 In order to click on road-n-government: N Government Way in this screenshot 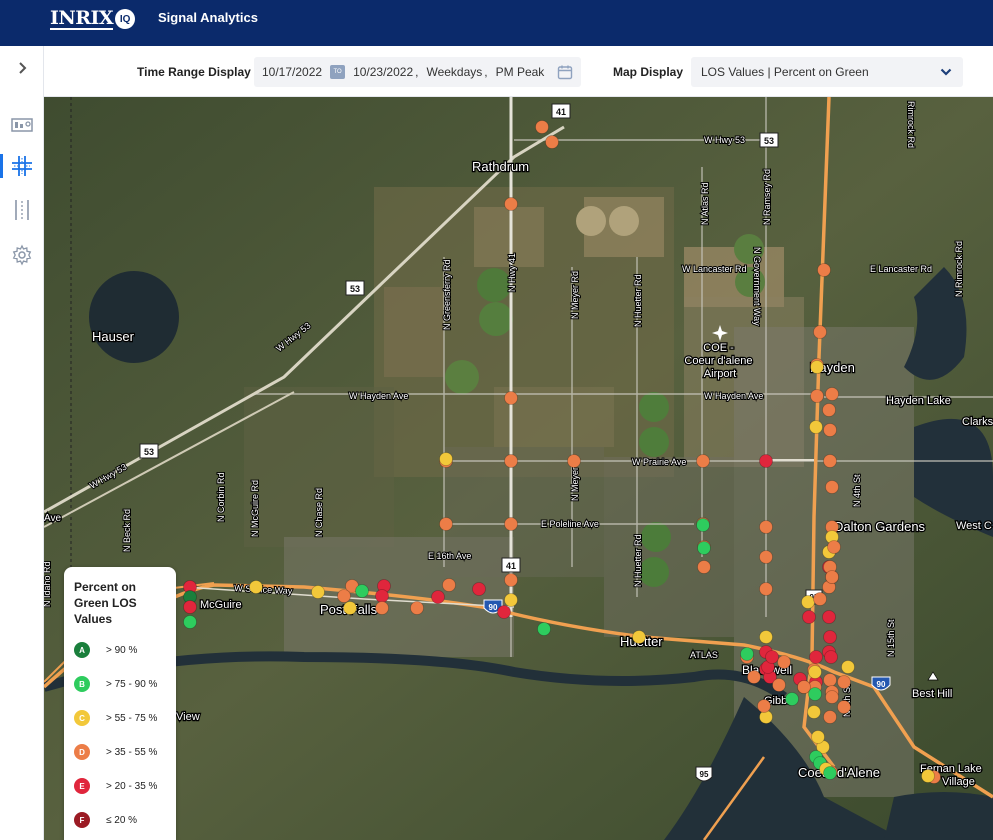, I will do `click(757, 286)`.